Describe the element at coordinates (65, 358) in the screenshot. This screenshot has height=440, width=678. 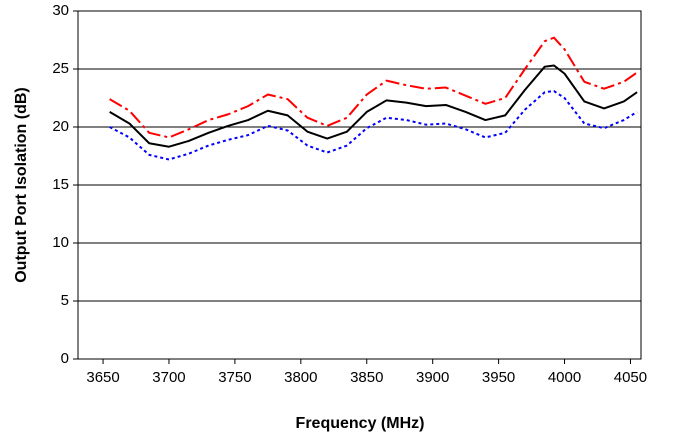
I see `y-tick-label: 0` at that location.